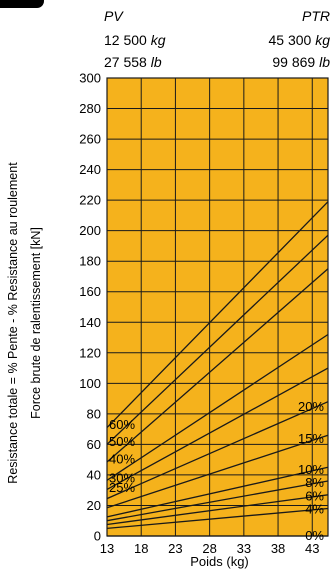  Describe the element at coordinates (90, 200) in the screenshot. I see `y-tick-label: 220` at that location.